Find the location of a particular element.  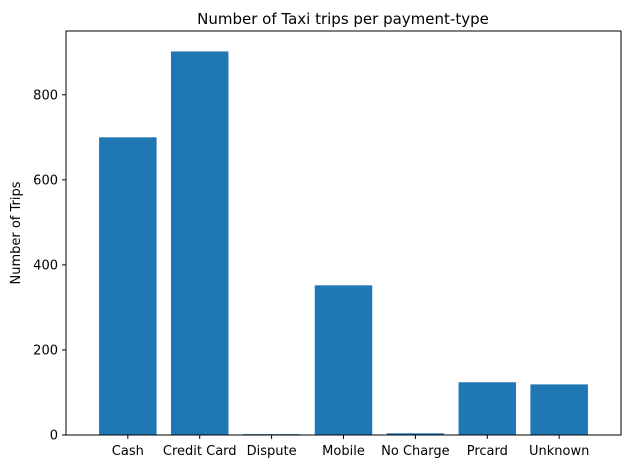

chart-title: Number of Taxi trips per payment-type is located at coordinates (343, 19).